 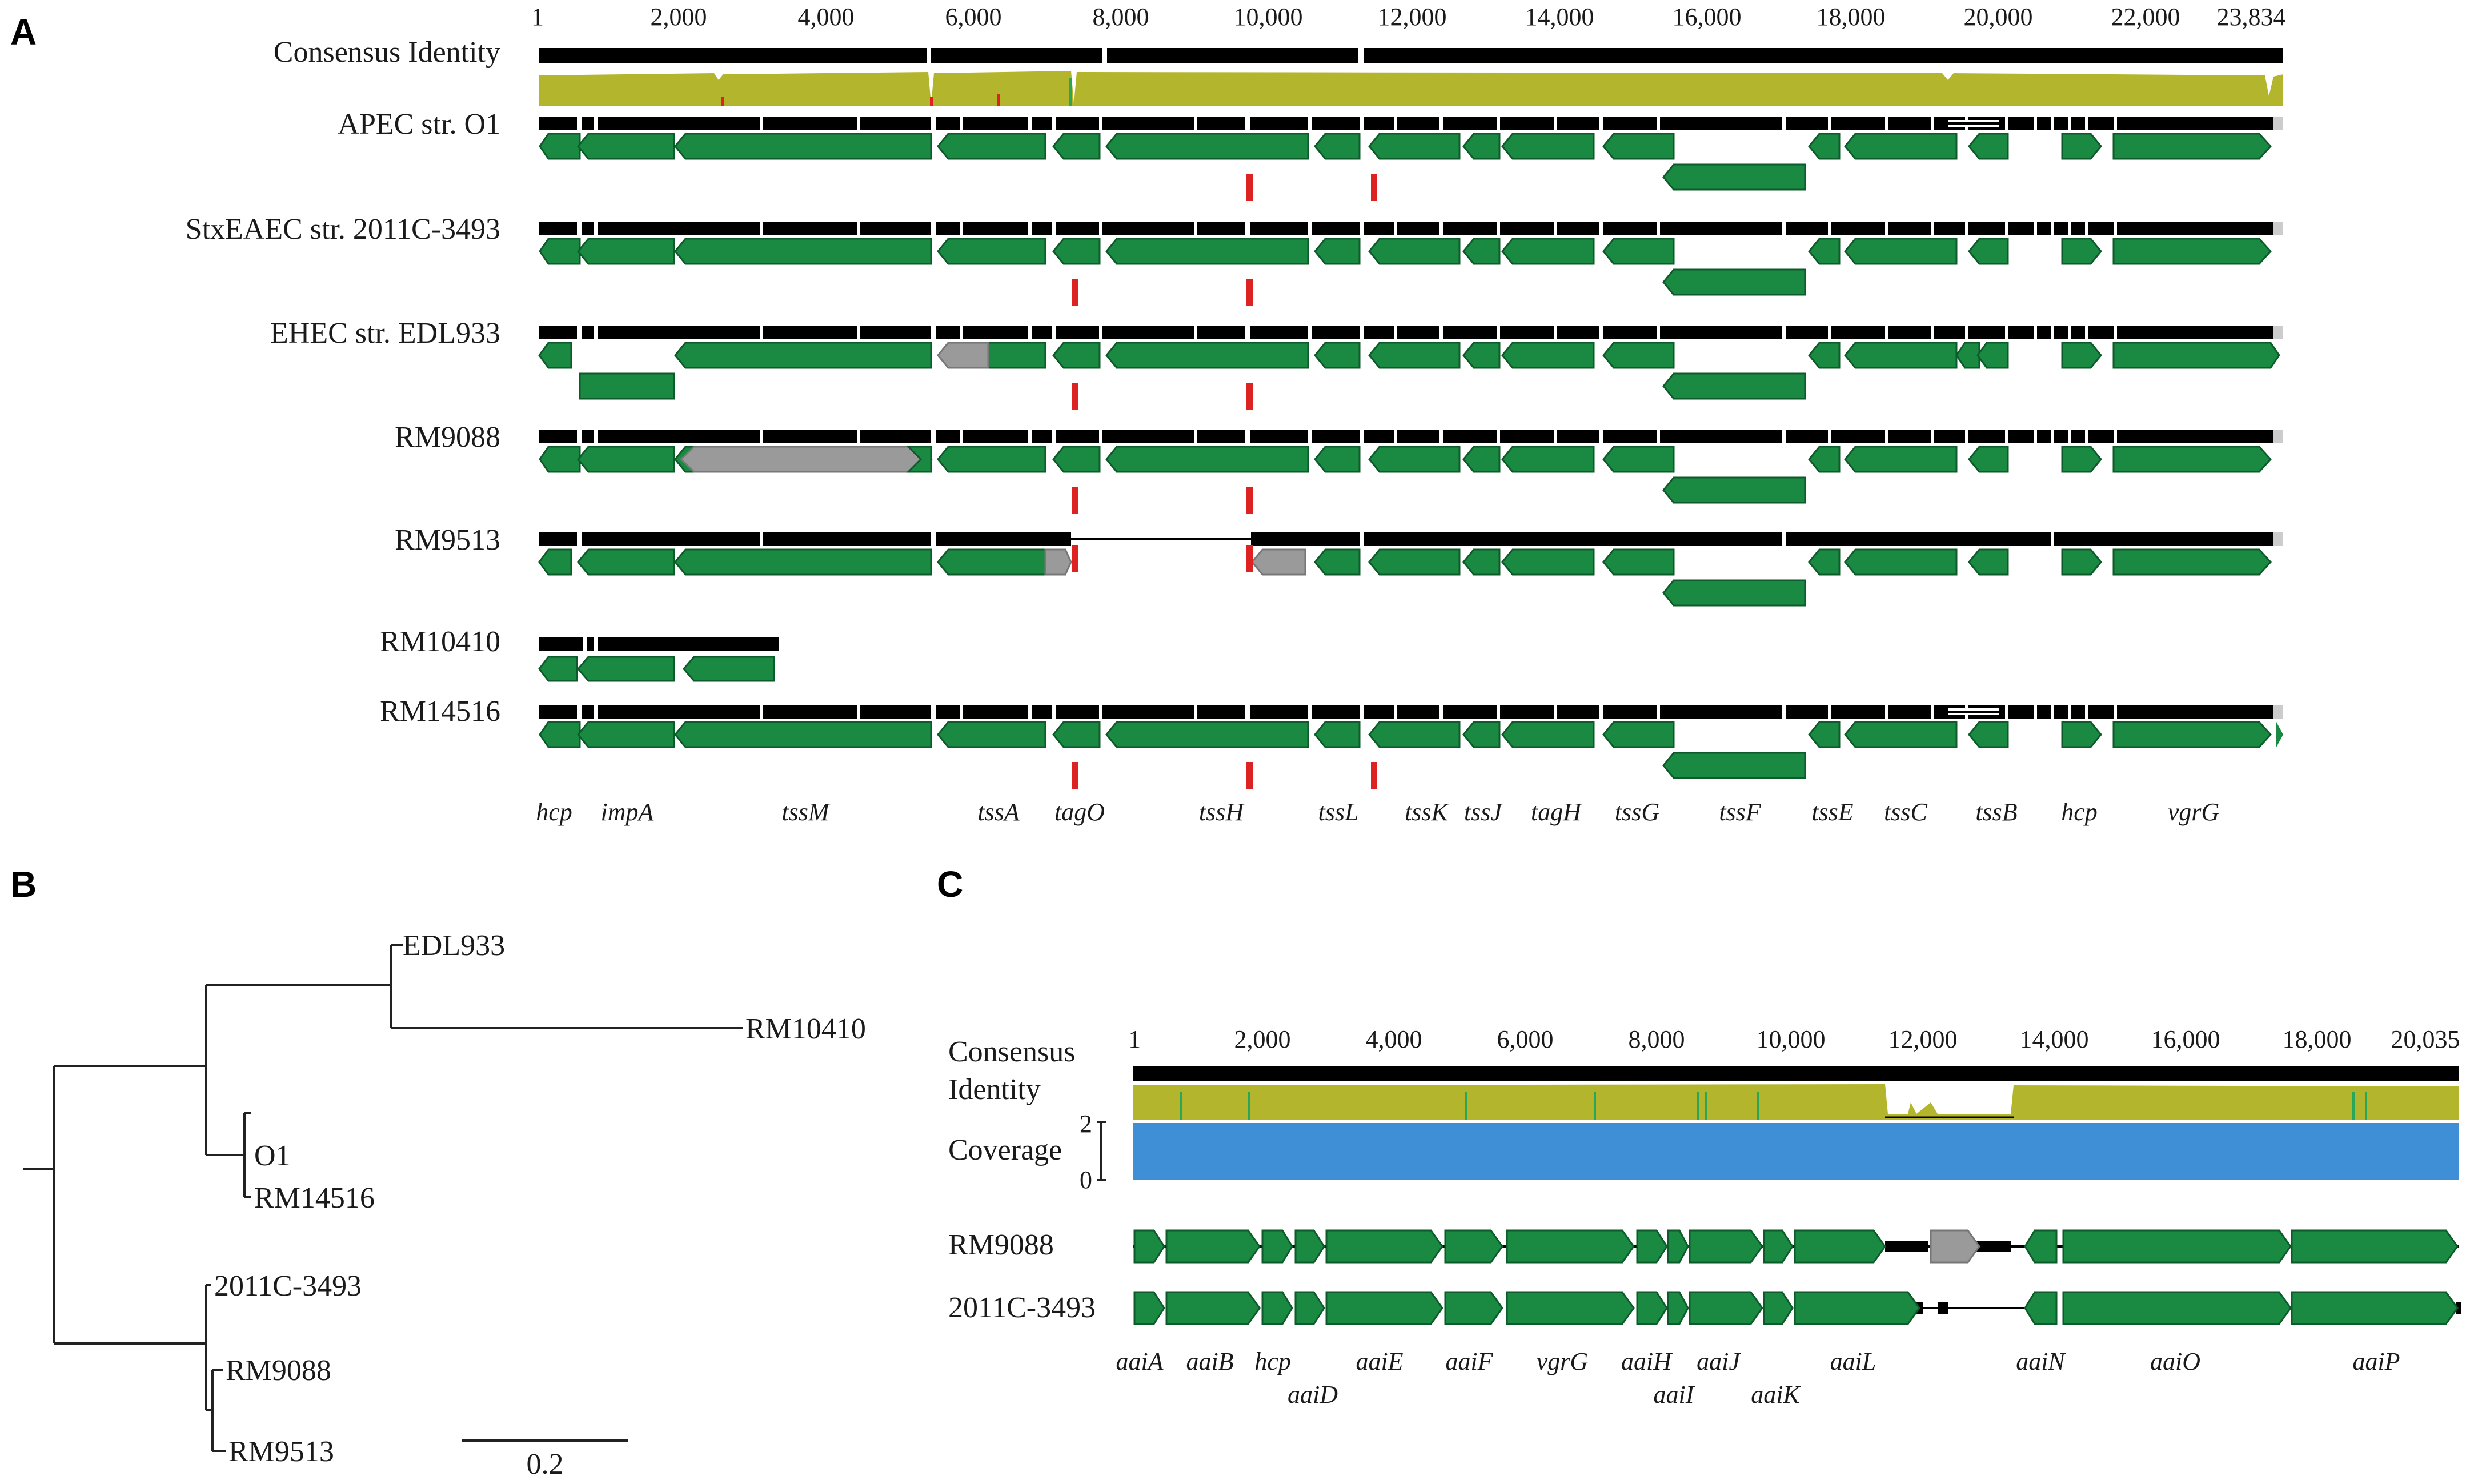 What do you see at coordinates (272, 1156) in the screenshot?
I see `leaf-o1: O1` at bounding box center [272, 1156].